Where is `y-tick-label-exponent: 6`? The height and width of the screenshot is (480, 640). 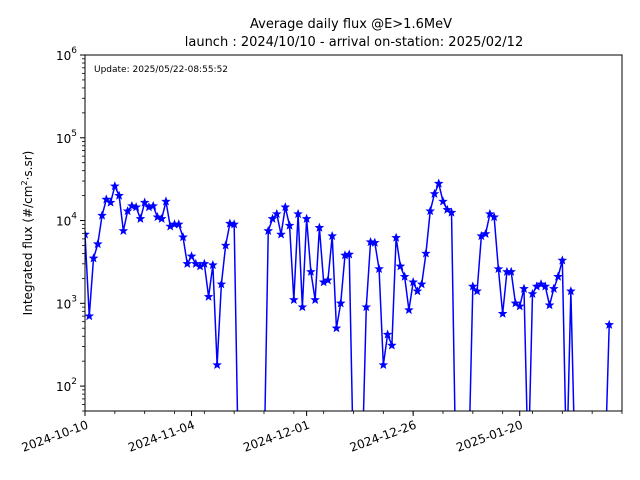
y-tick-label-exponent: 6 is located at coordinates (74, 51).